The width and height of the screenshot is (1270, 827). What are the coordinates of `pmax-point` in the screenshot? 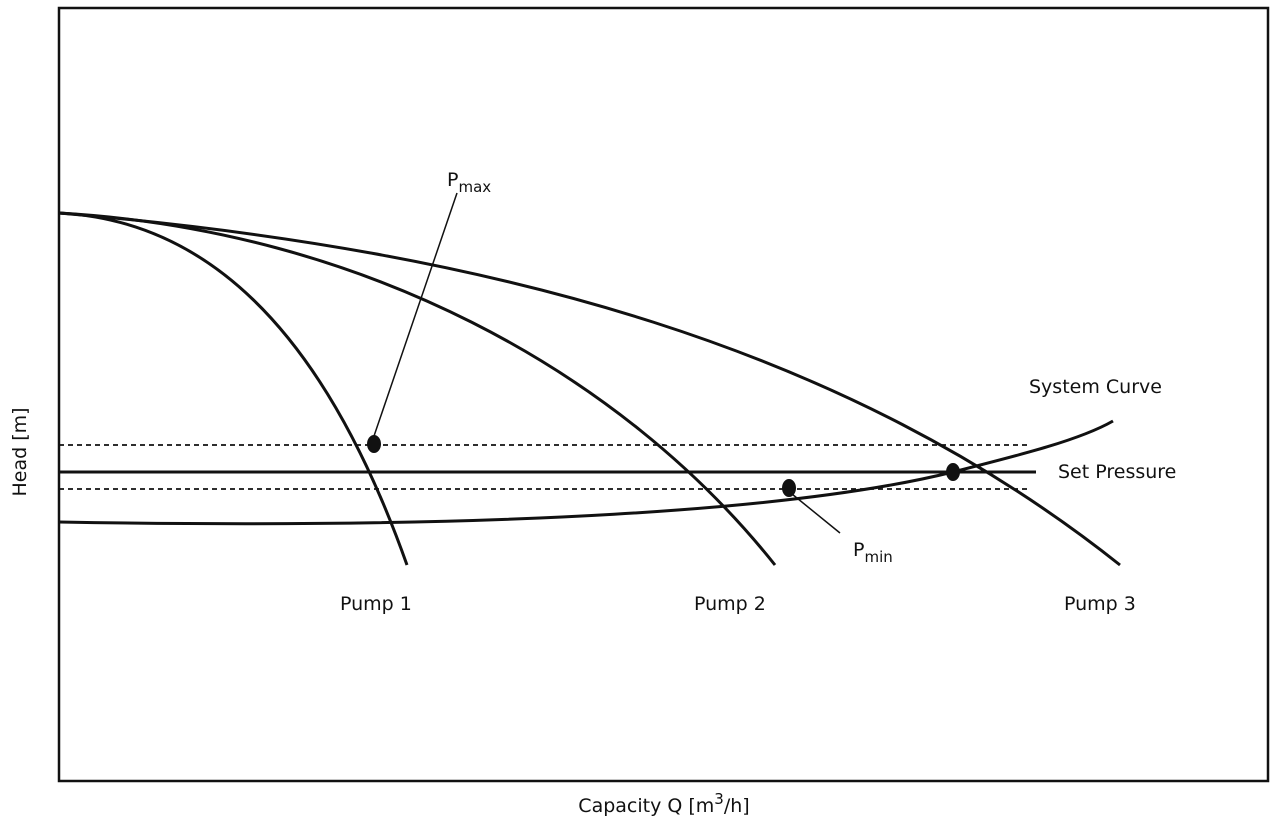 It's located at (374, 444).